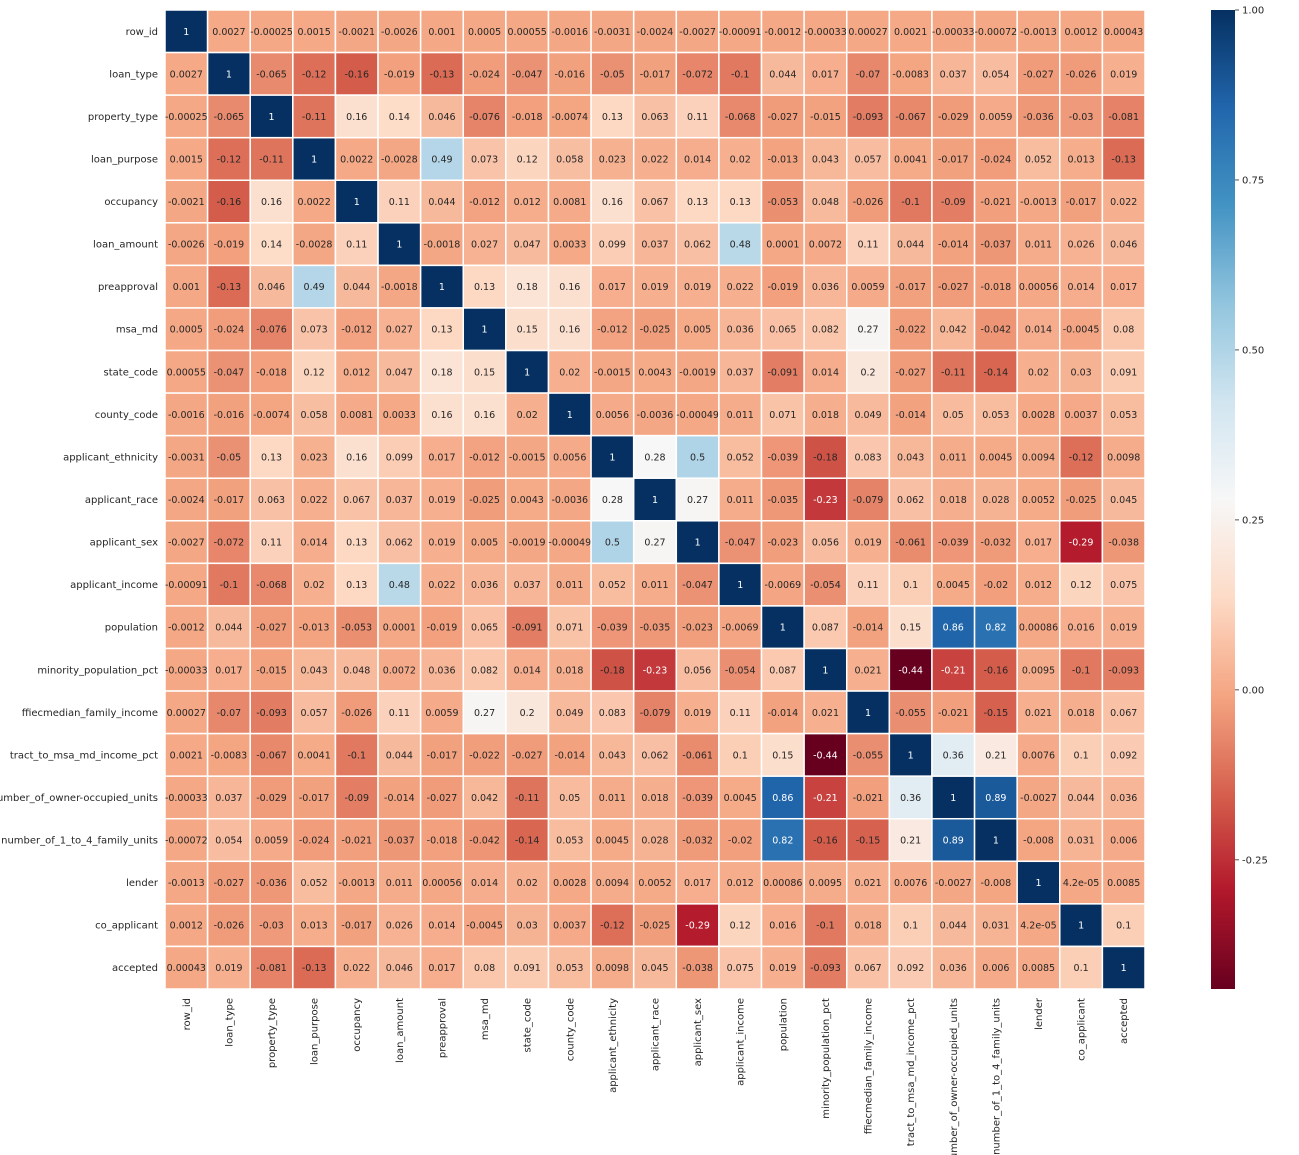 Image resolution: width=1299 pixels, height=1155 pixels. What do you see at coordinates (995, 968) in the screenshot?
I see `cell-label-accepted-number_of_1_to_4_family_units: 0.006` at bounding box center [995, 968].